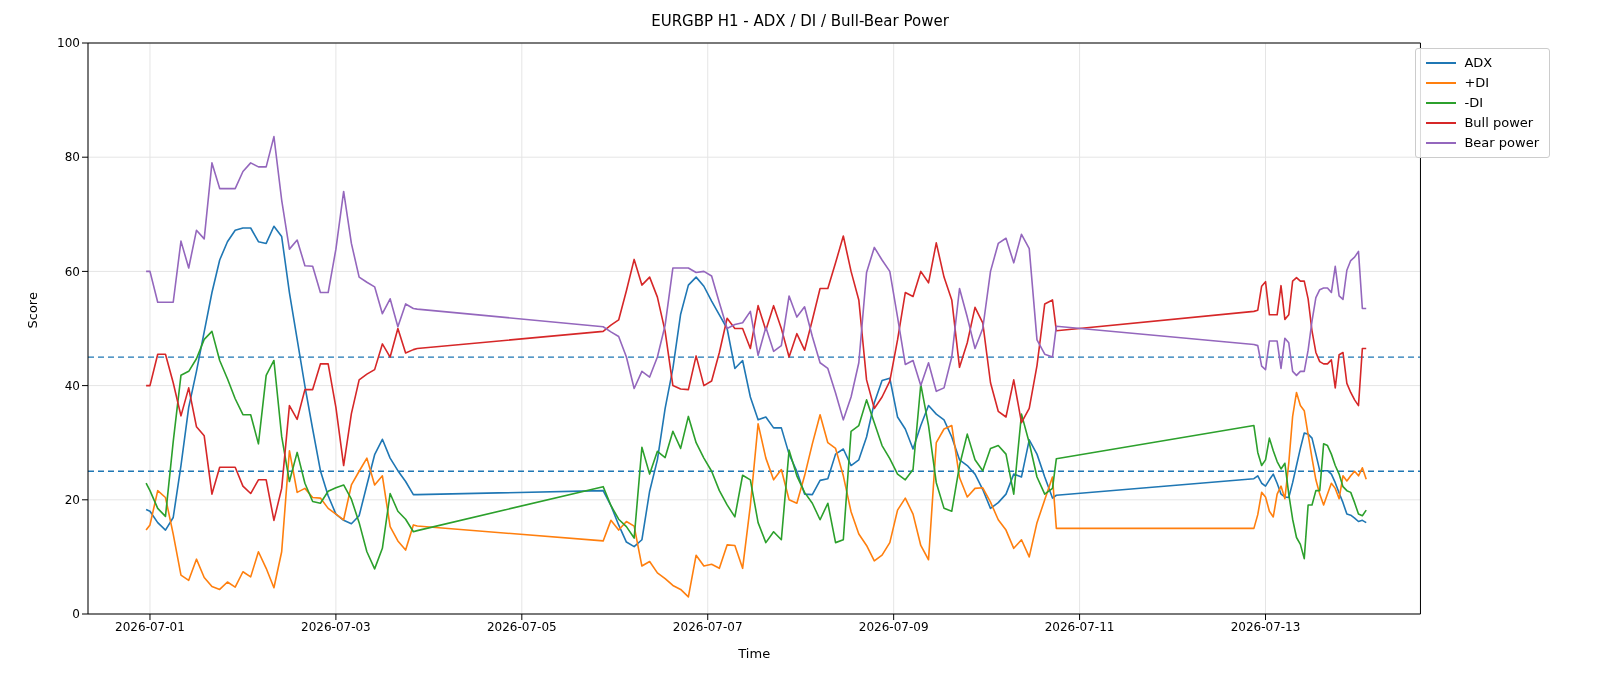  I want to click on legend-label: Bull power, so click(1499, 123).